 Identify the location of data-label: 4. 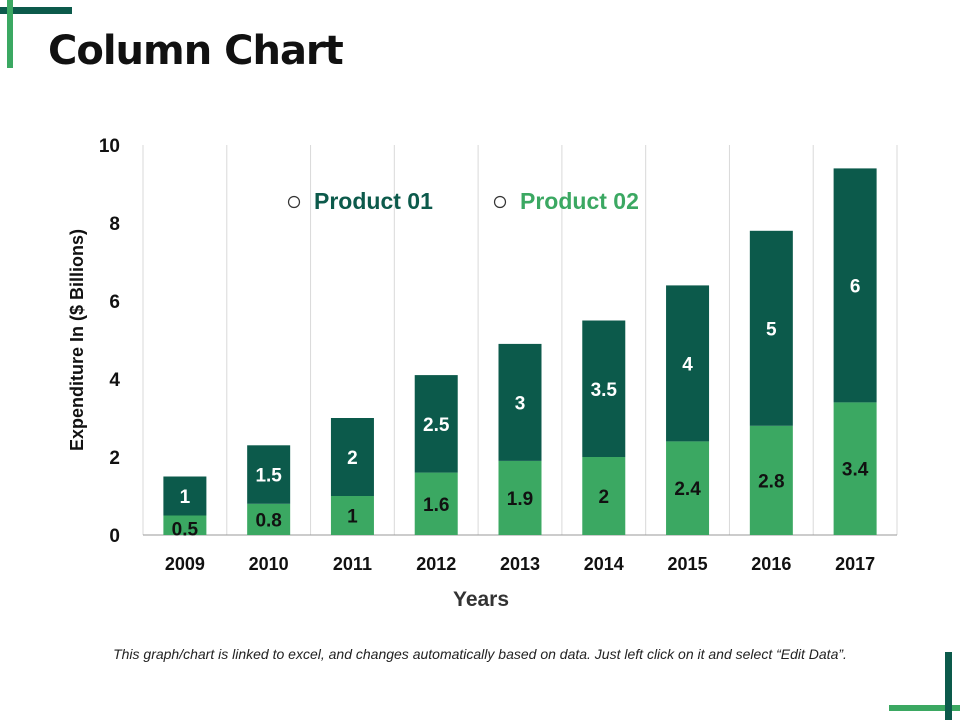
(687, 364).